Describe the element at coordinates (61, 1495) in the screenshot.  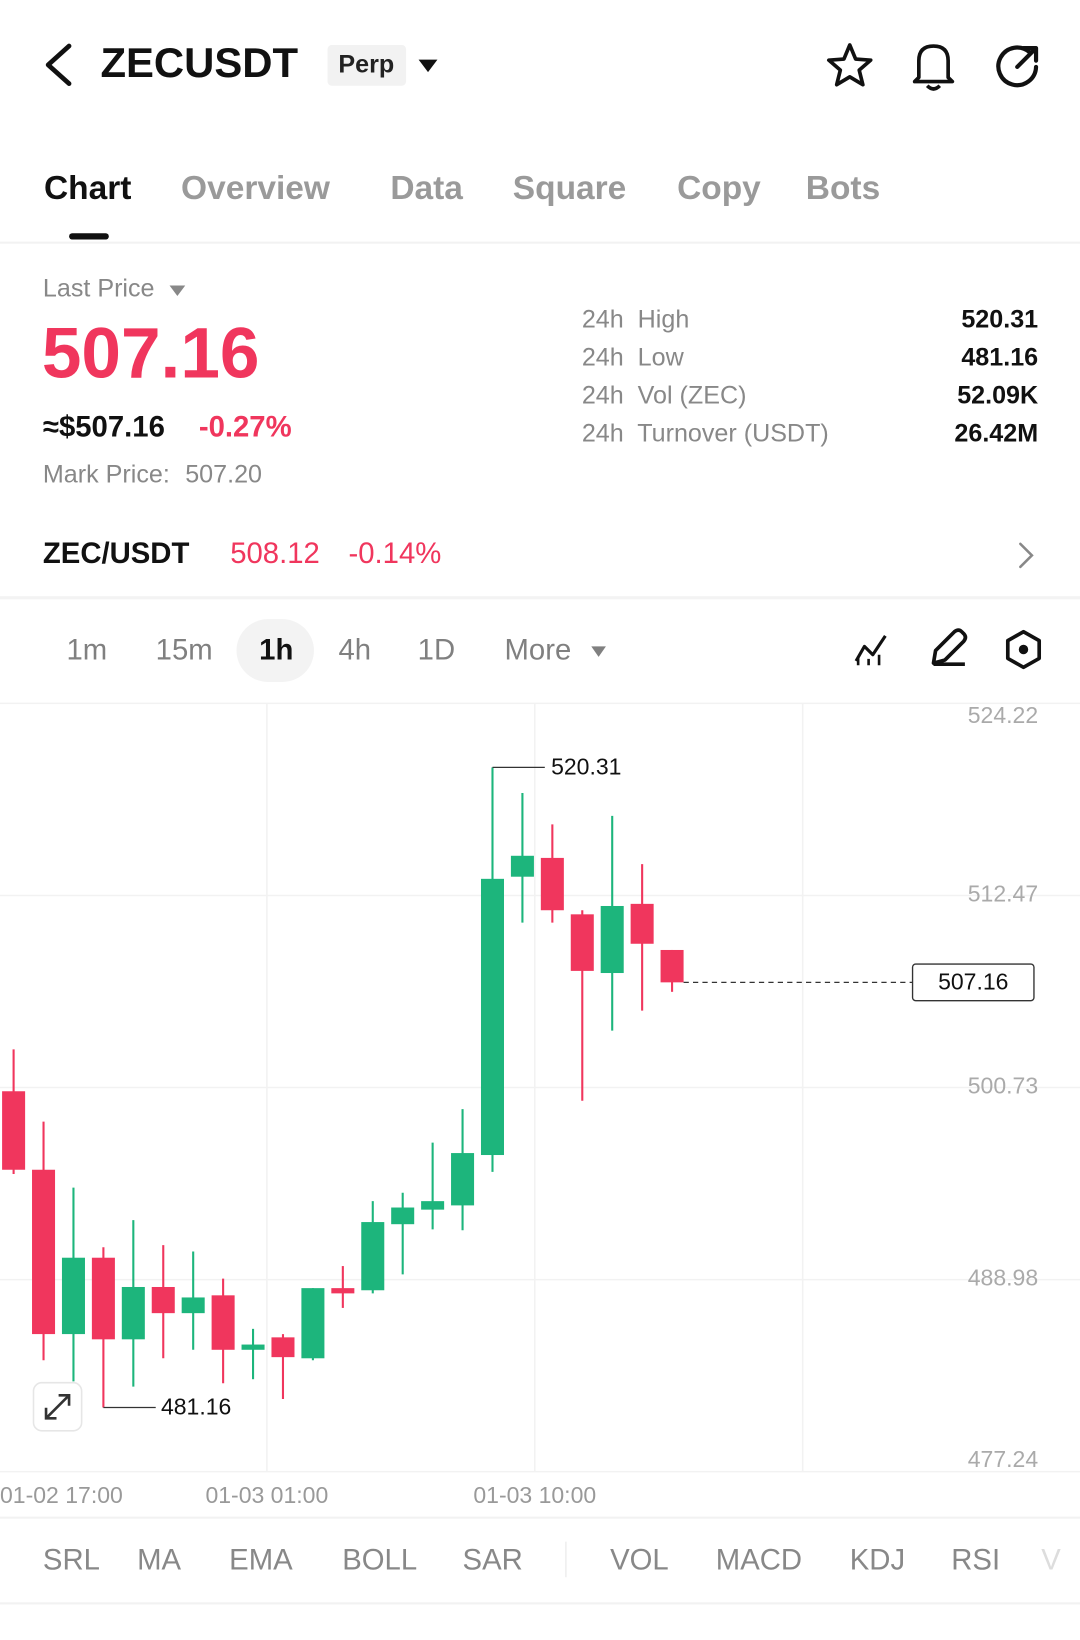
I see `x-tick-label: 01-02 17:00` at that location.